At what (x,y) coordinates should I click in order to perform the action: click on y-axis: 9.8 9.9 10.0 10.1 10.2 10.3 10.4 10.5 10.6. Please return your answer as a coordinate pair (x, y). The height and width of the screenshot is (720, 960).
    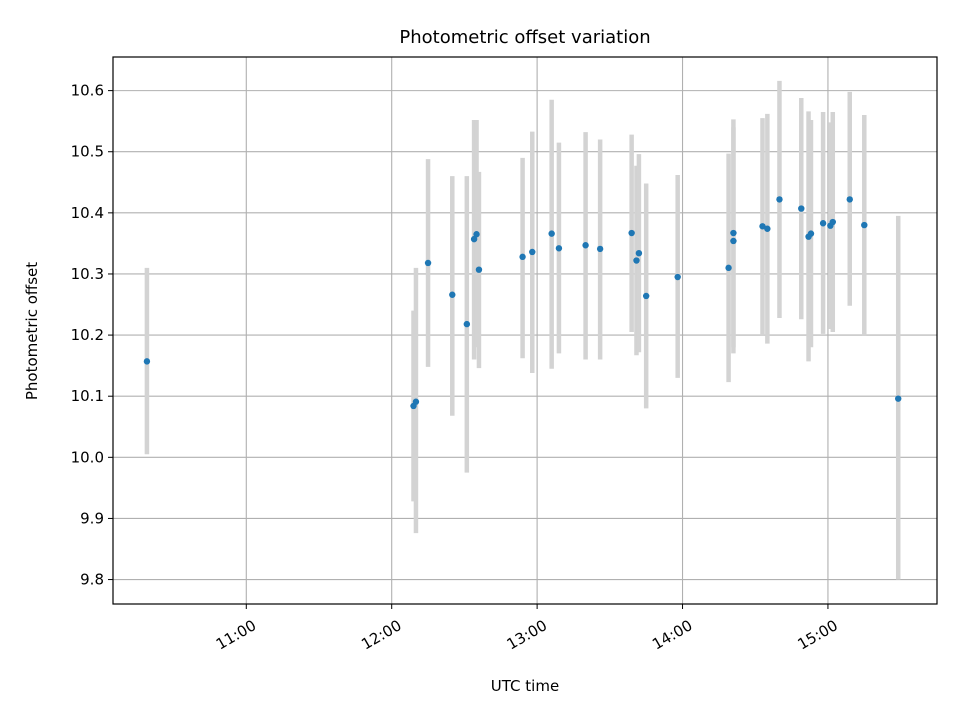
    Looking at the image, I should click on (92, 335).